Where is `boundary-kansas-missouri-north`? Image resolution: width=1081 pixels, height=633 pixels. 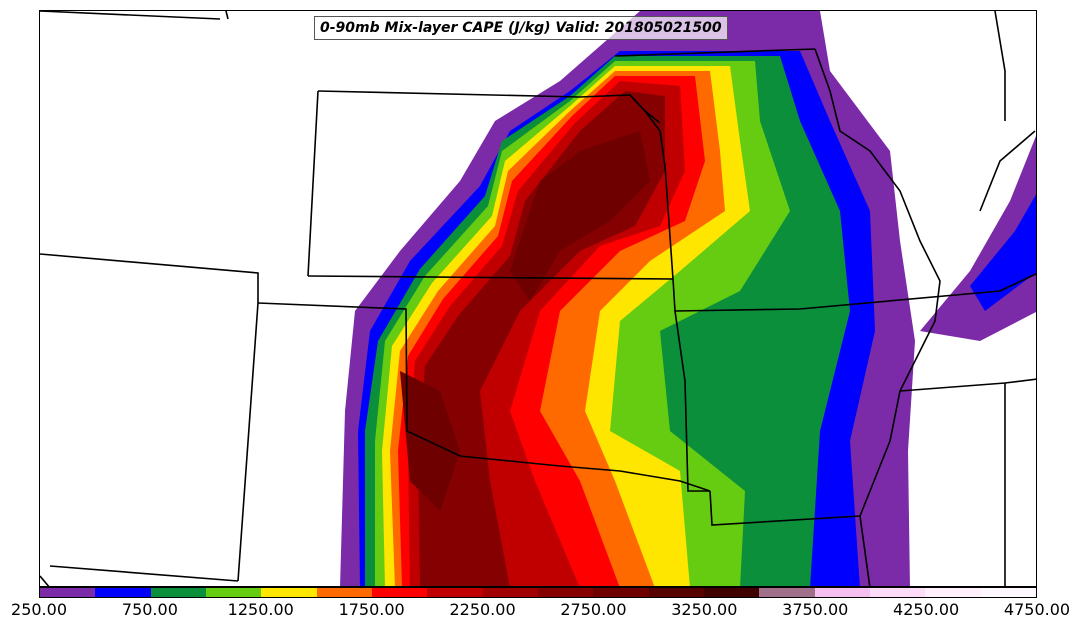
boundary-kansas-missouri-north is located at coordinates (651, 187).